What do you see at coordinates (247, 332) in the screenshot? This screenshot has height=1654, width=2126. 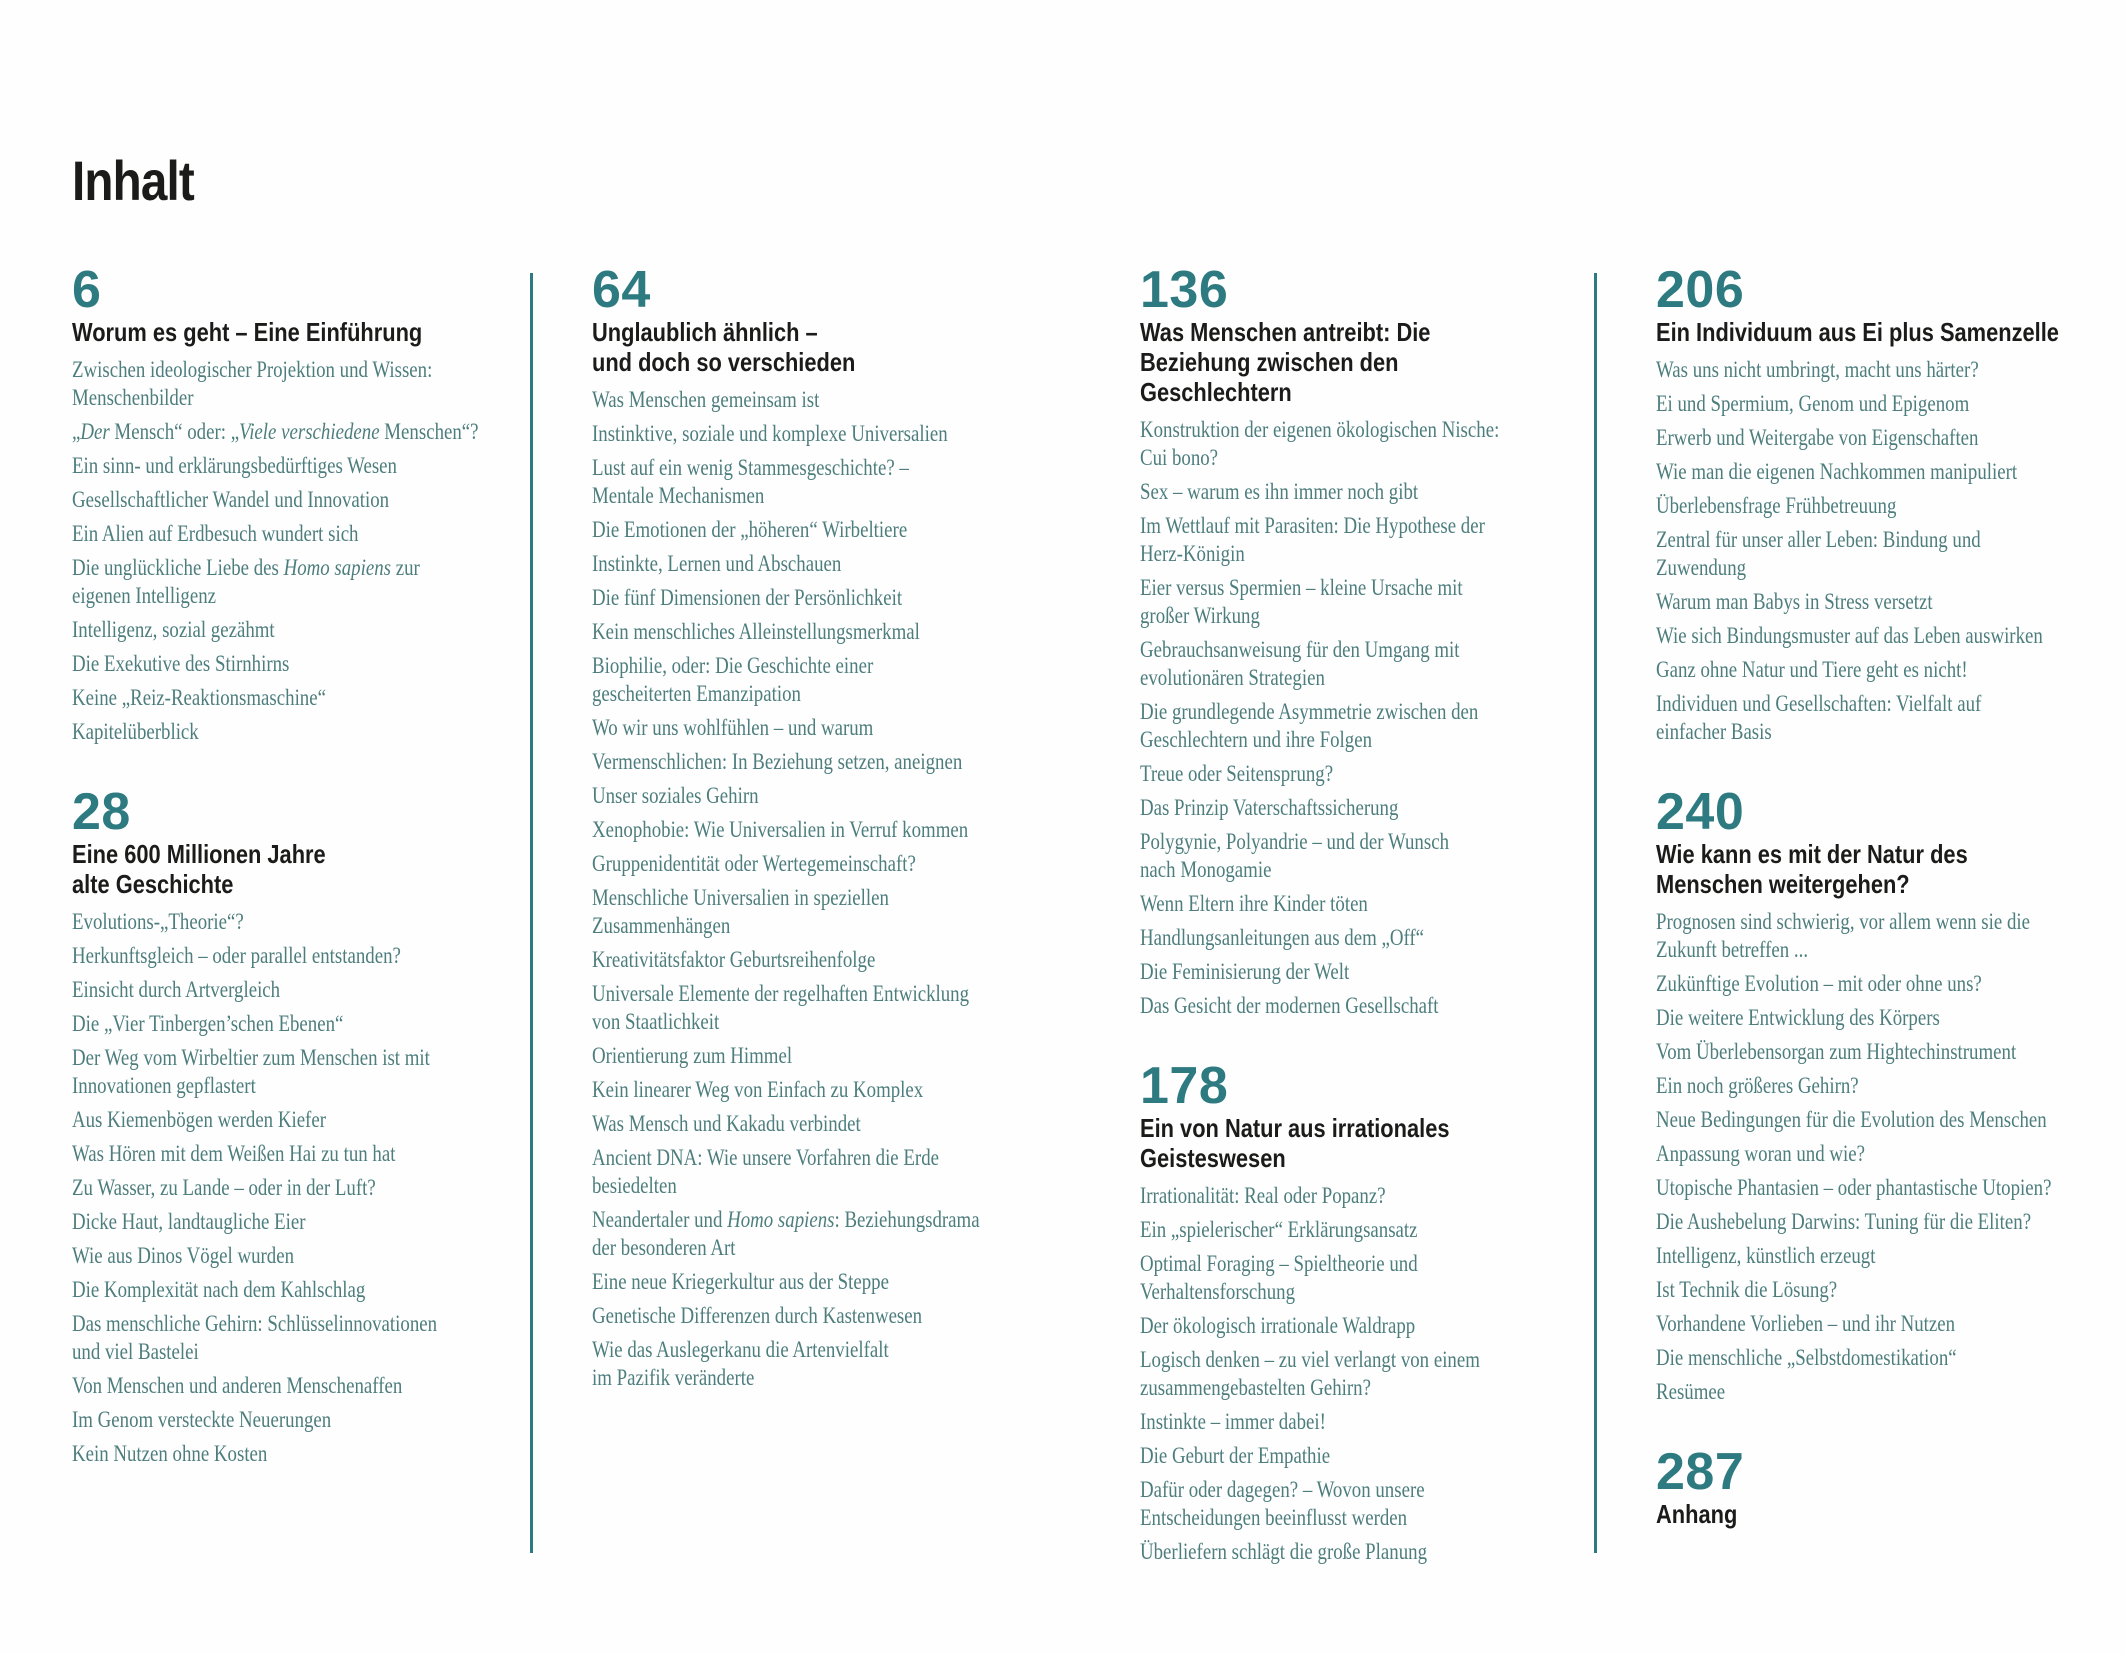 I see `section-heading: Worum es geht – Eine Einführung` at bounding box center [247, 332].